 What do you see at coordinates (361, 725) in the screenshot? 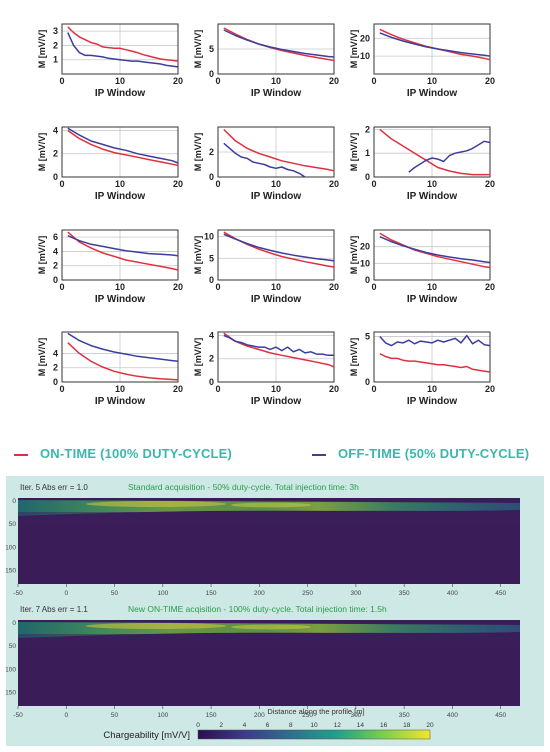
I see `colorbar-tick: 14` at bounding box center [361, 725].